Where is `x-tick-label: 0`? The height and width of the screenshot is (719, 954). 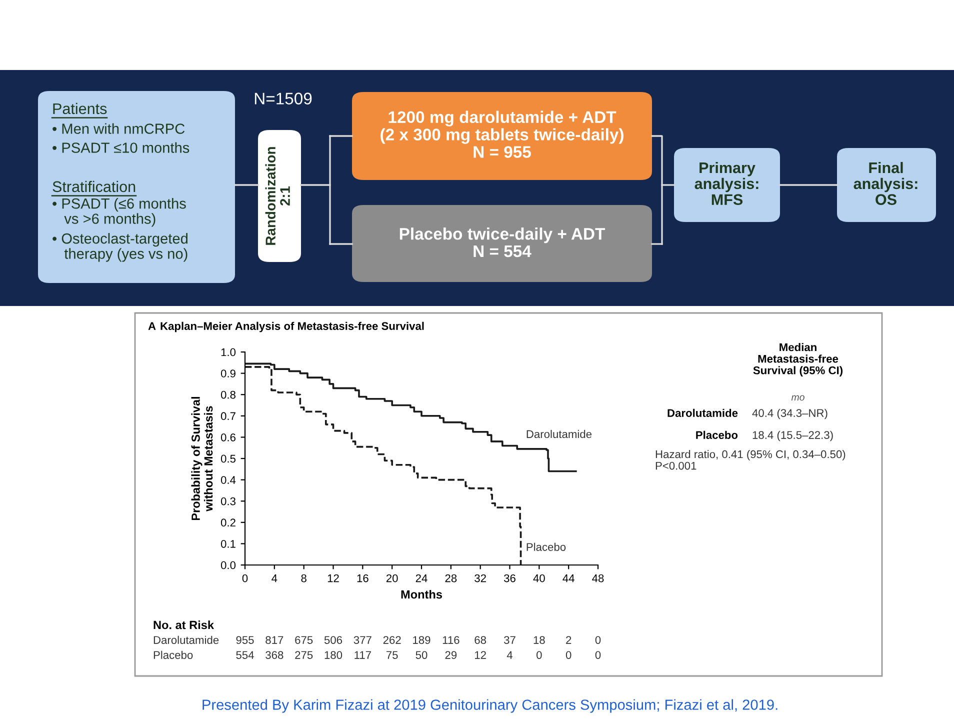 x-tick-label: 0 is located at coordinates (245, 578).